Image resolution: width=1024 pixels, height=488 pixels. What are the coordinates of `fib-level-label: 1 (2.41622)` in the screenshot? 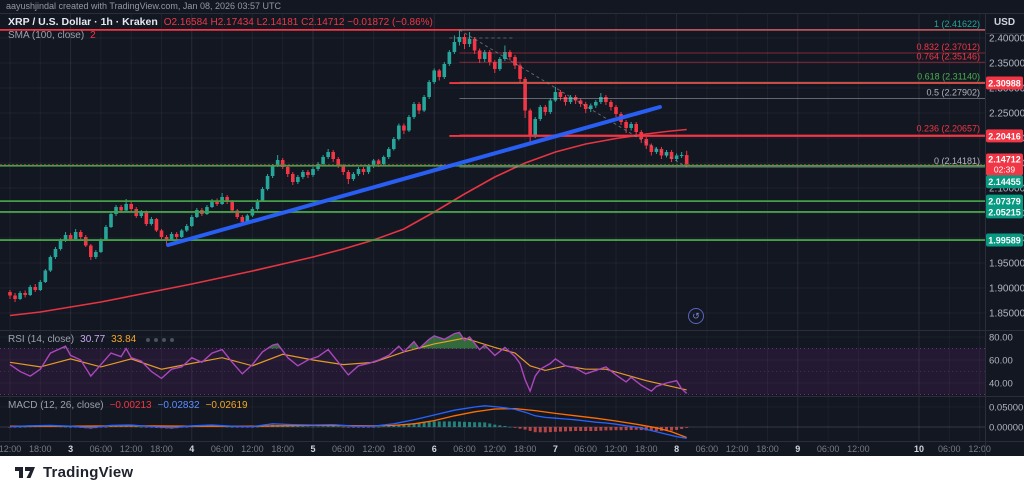 It's located at (957, 24).